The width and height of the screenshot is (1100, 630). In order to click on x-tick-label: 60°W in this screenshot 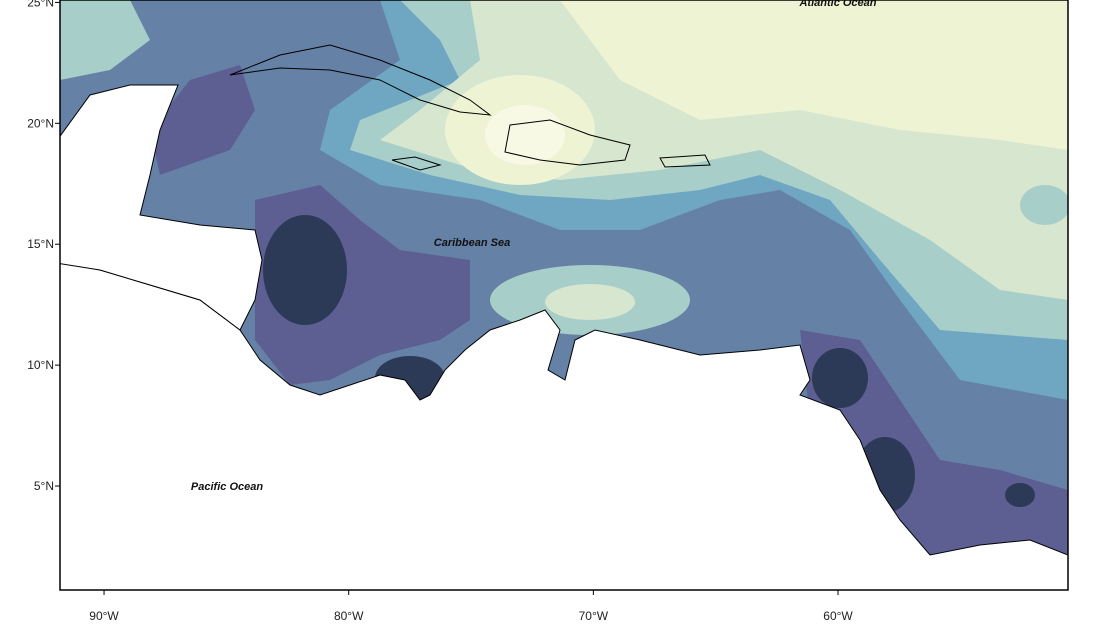, I will do `click(838, 616)`.